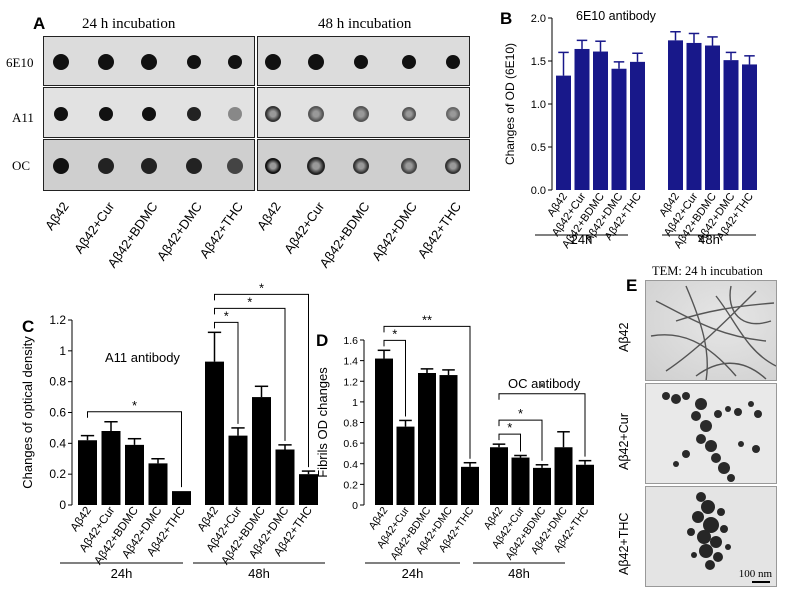  I want to click on chart-c-y-tick-label: 1.2, so click(57, 320).